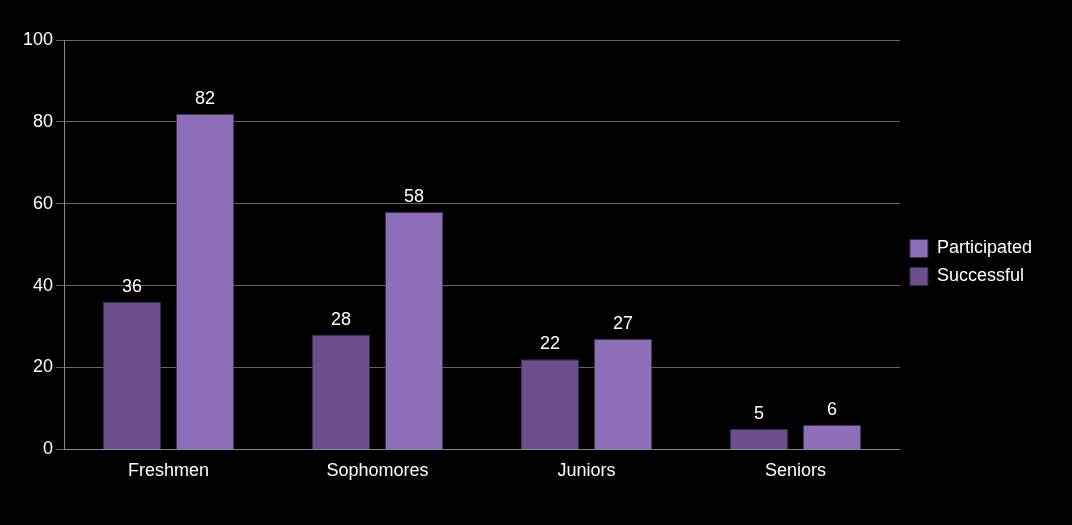 The width and height of the screenshot is (1072, 525). I want to click on data-label: 58, so click(414, 195).